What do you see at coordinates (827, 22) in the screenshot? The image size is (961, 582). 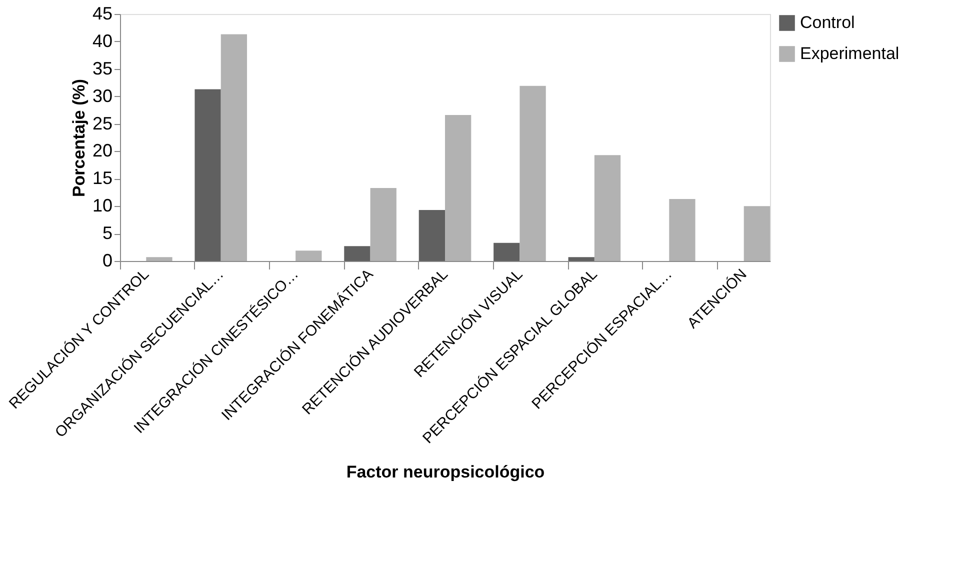 I see `legend-label: Control` at bounding box center [827, 22].